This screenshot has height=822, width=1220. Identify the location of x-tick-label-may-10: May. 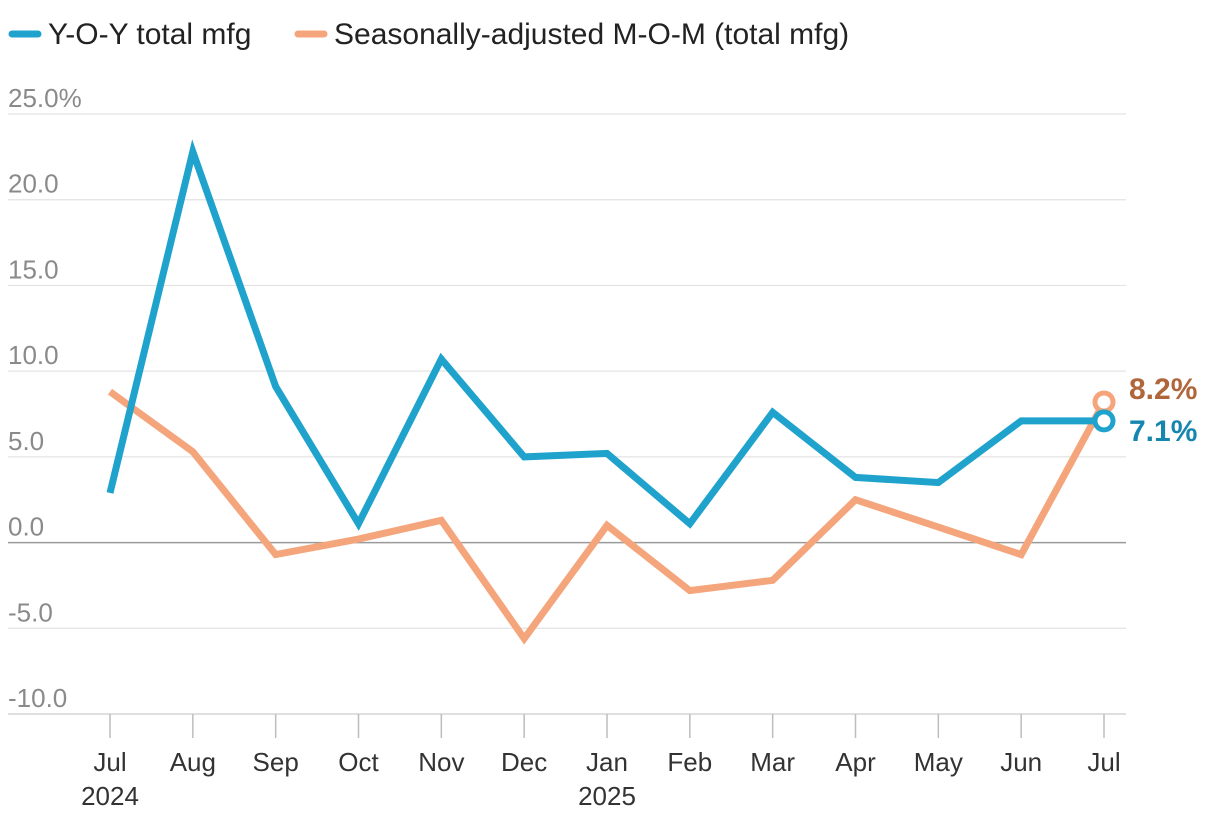
(938, 762).